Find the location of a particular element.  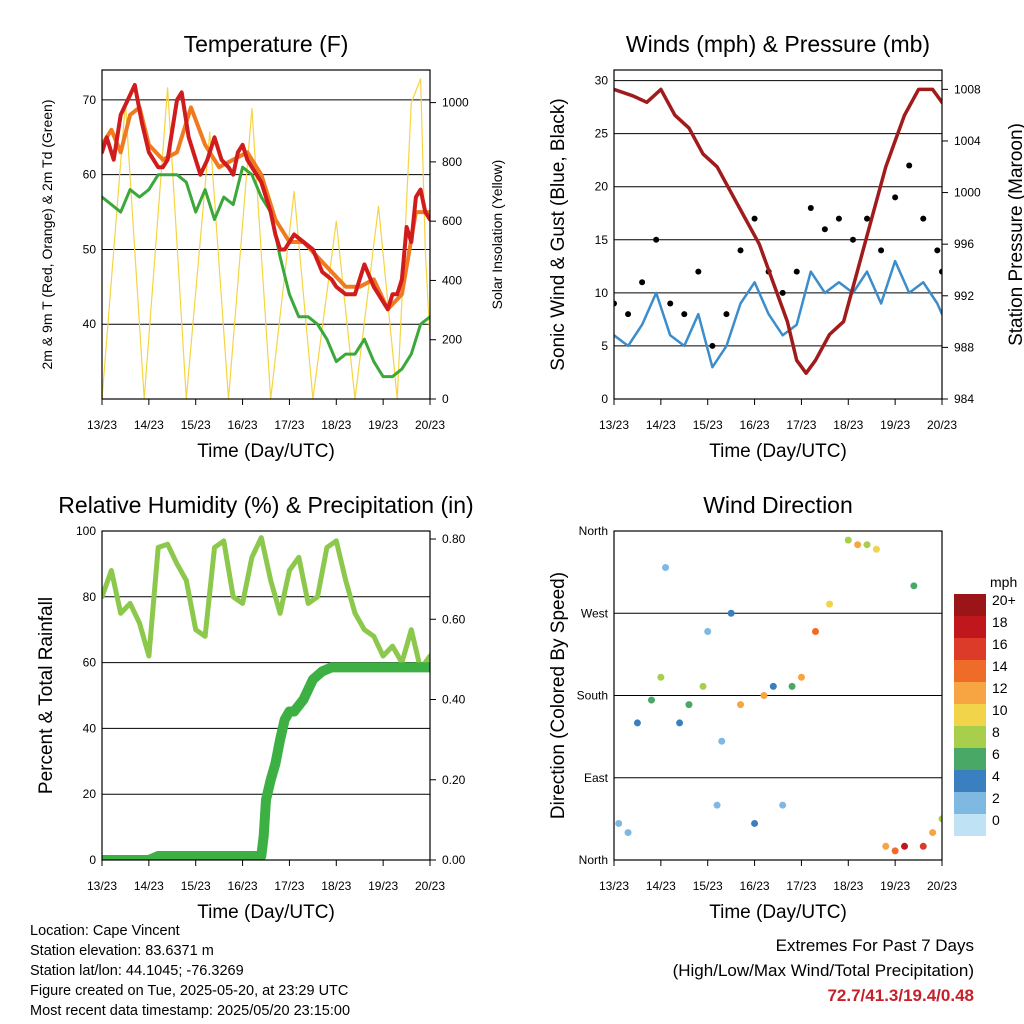

colorbar-title: mph is located at coordinates (1003, 582).